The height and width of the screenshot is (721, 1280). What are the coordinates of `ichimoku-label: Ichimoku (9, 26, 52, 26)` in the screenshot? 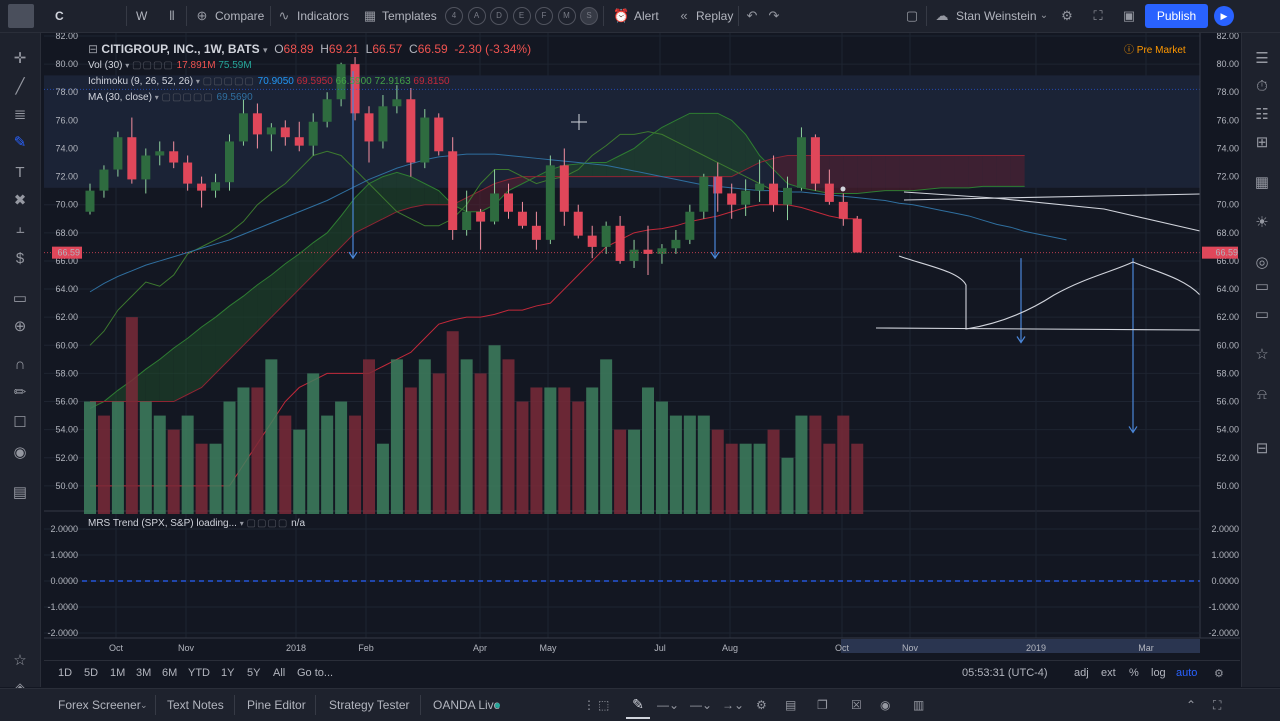 It's located at (141, 81).